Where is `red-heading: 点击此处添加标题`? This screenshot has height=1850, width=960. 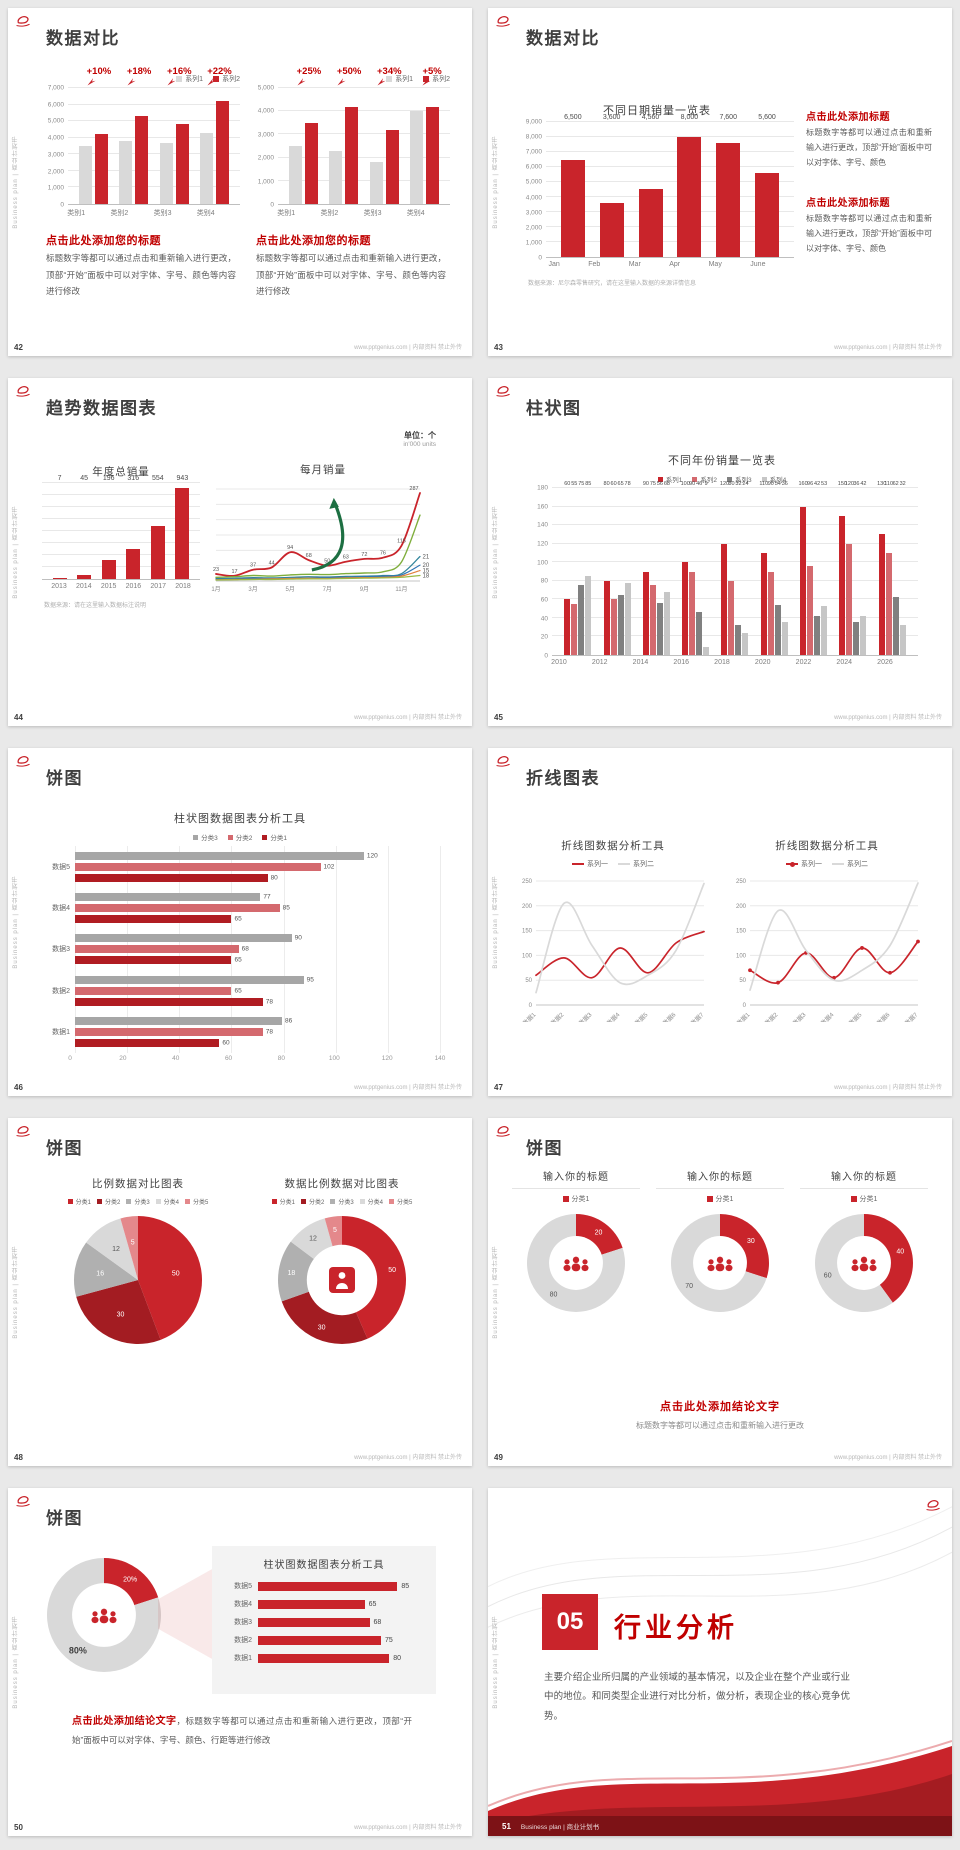 red-heading: 点击此处添加标题 is located at coordinates (848, 117).